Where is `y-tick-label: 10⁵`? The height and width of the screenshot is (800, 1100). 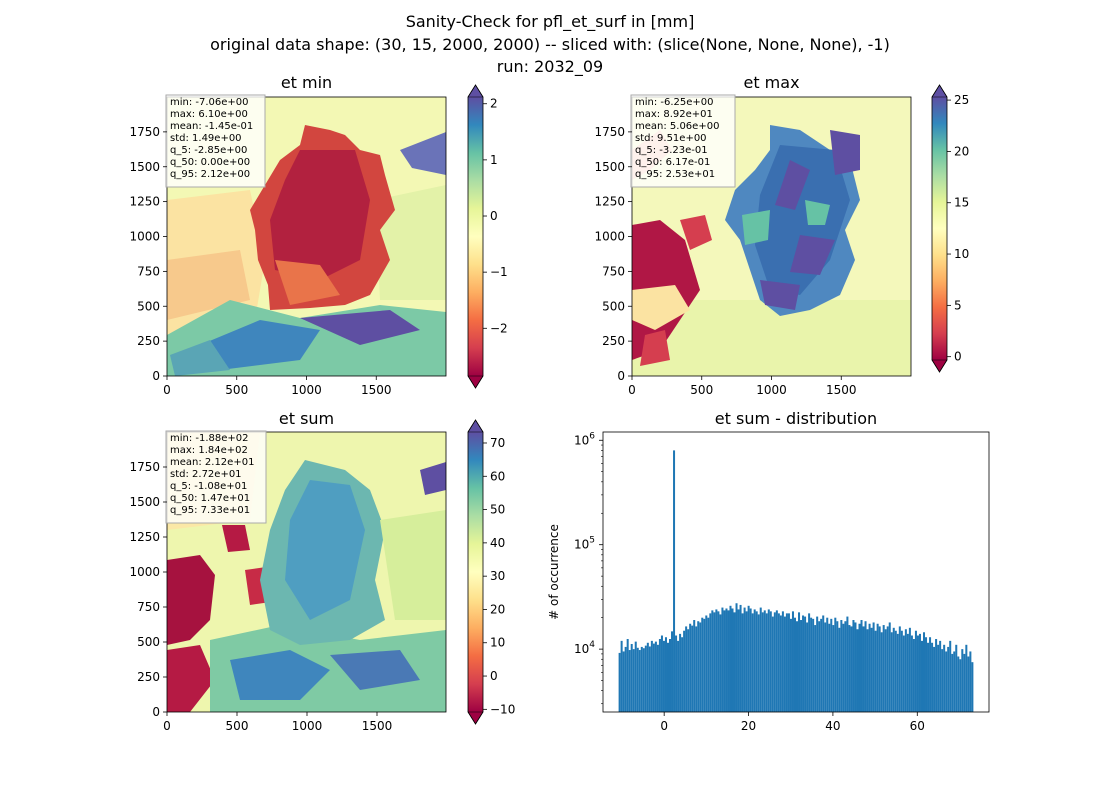
y-tick-label: 10⁵ is located at coordinates (584, 544).